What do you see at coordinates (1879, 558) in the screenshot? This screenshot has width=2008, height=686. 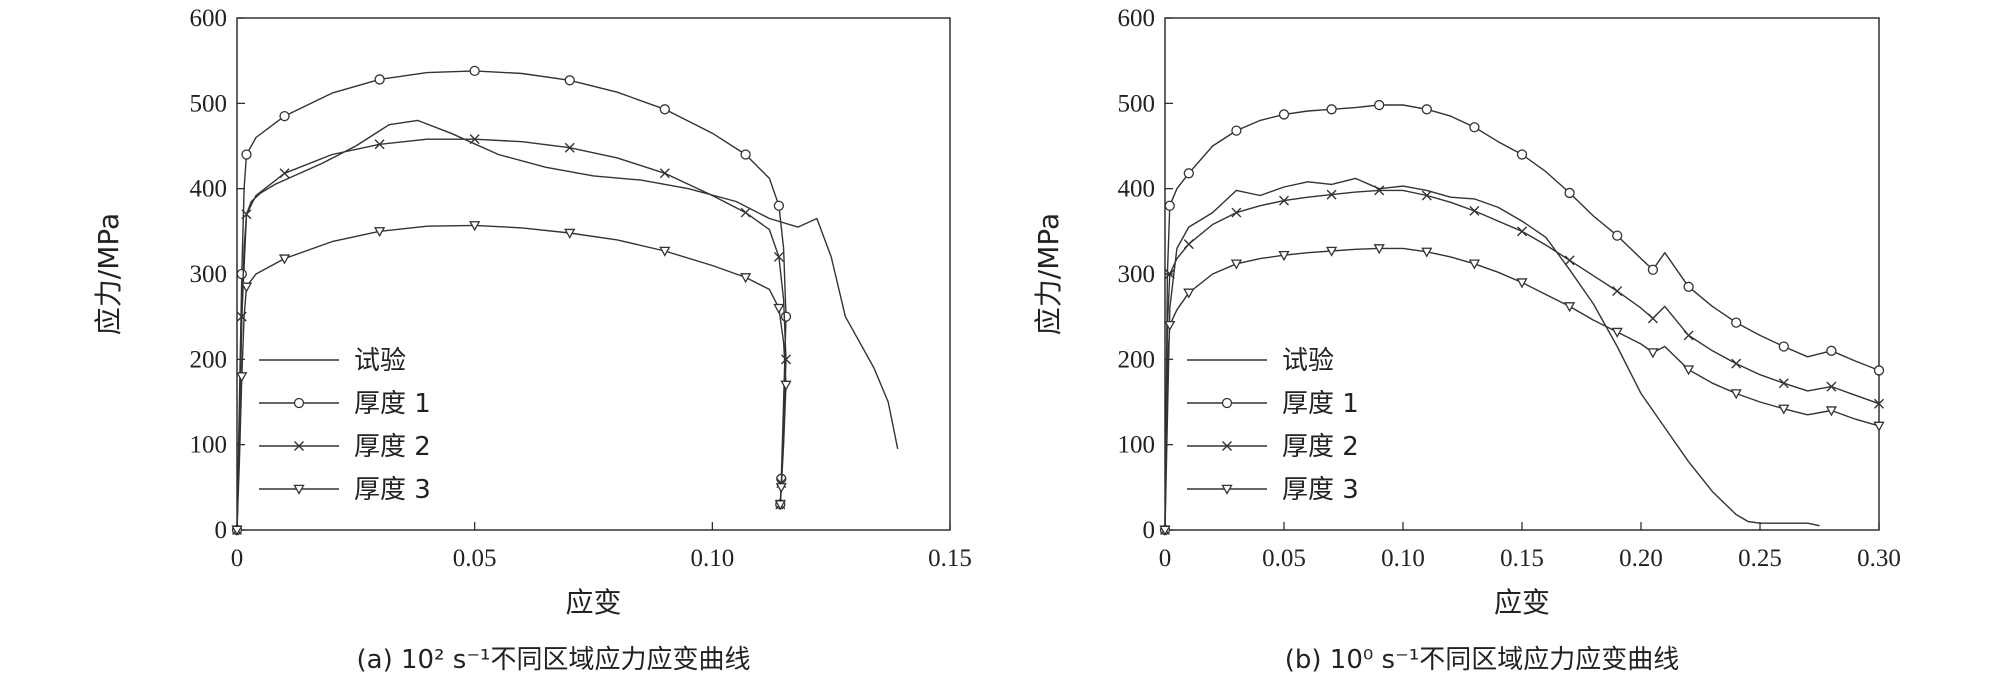 I see `x-tick-label: 0.30` at bounding box center [1879, 558].